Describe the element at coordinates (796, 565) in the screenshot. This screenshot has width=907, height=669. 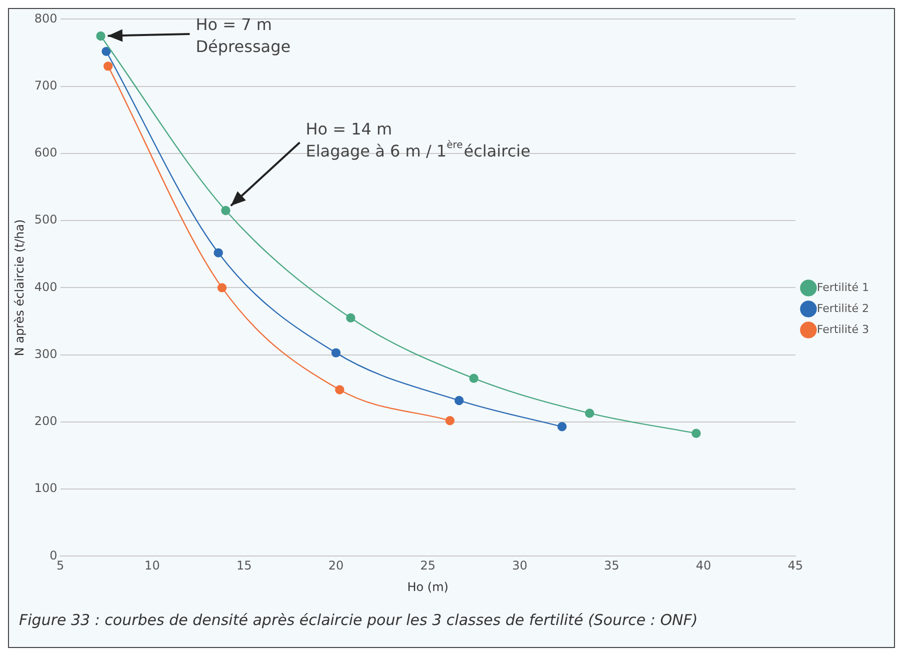
I see `x-tick-label: 45` at that location.